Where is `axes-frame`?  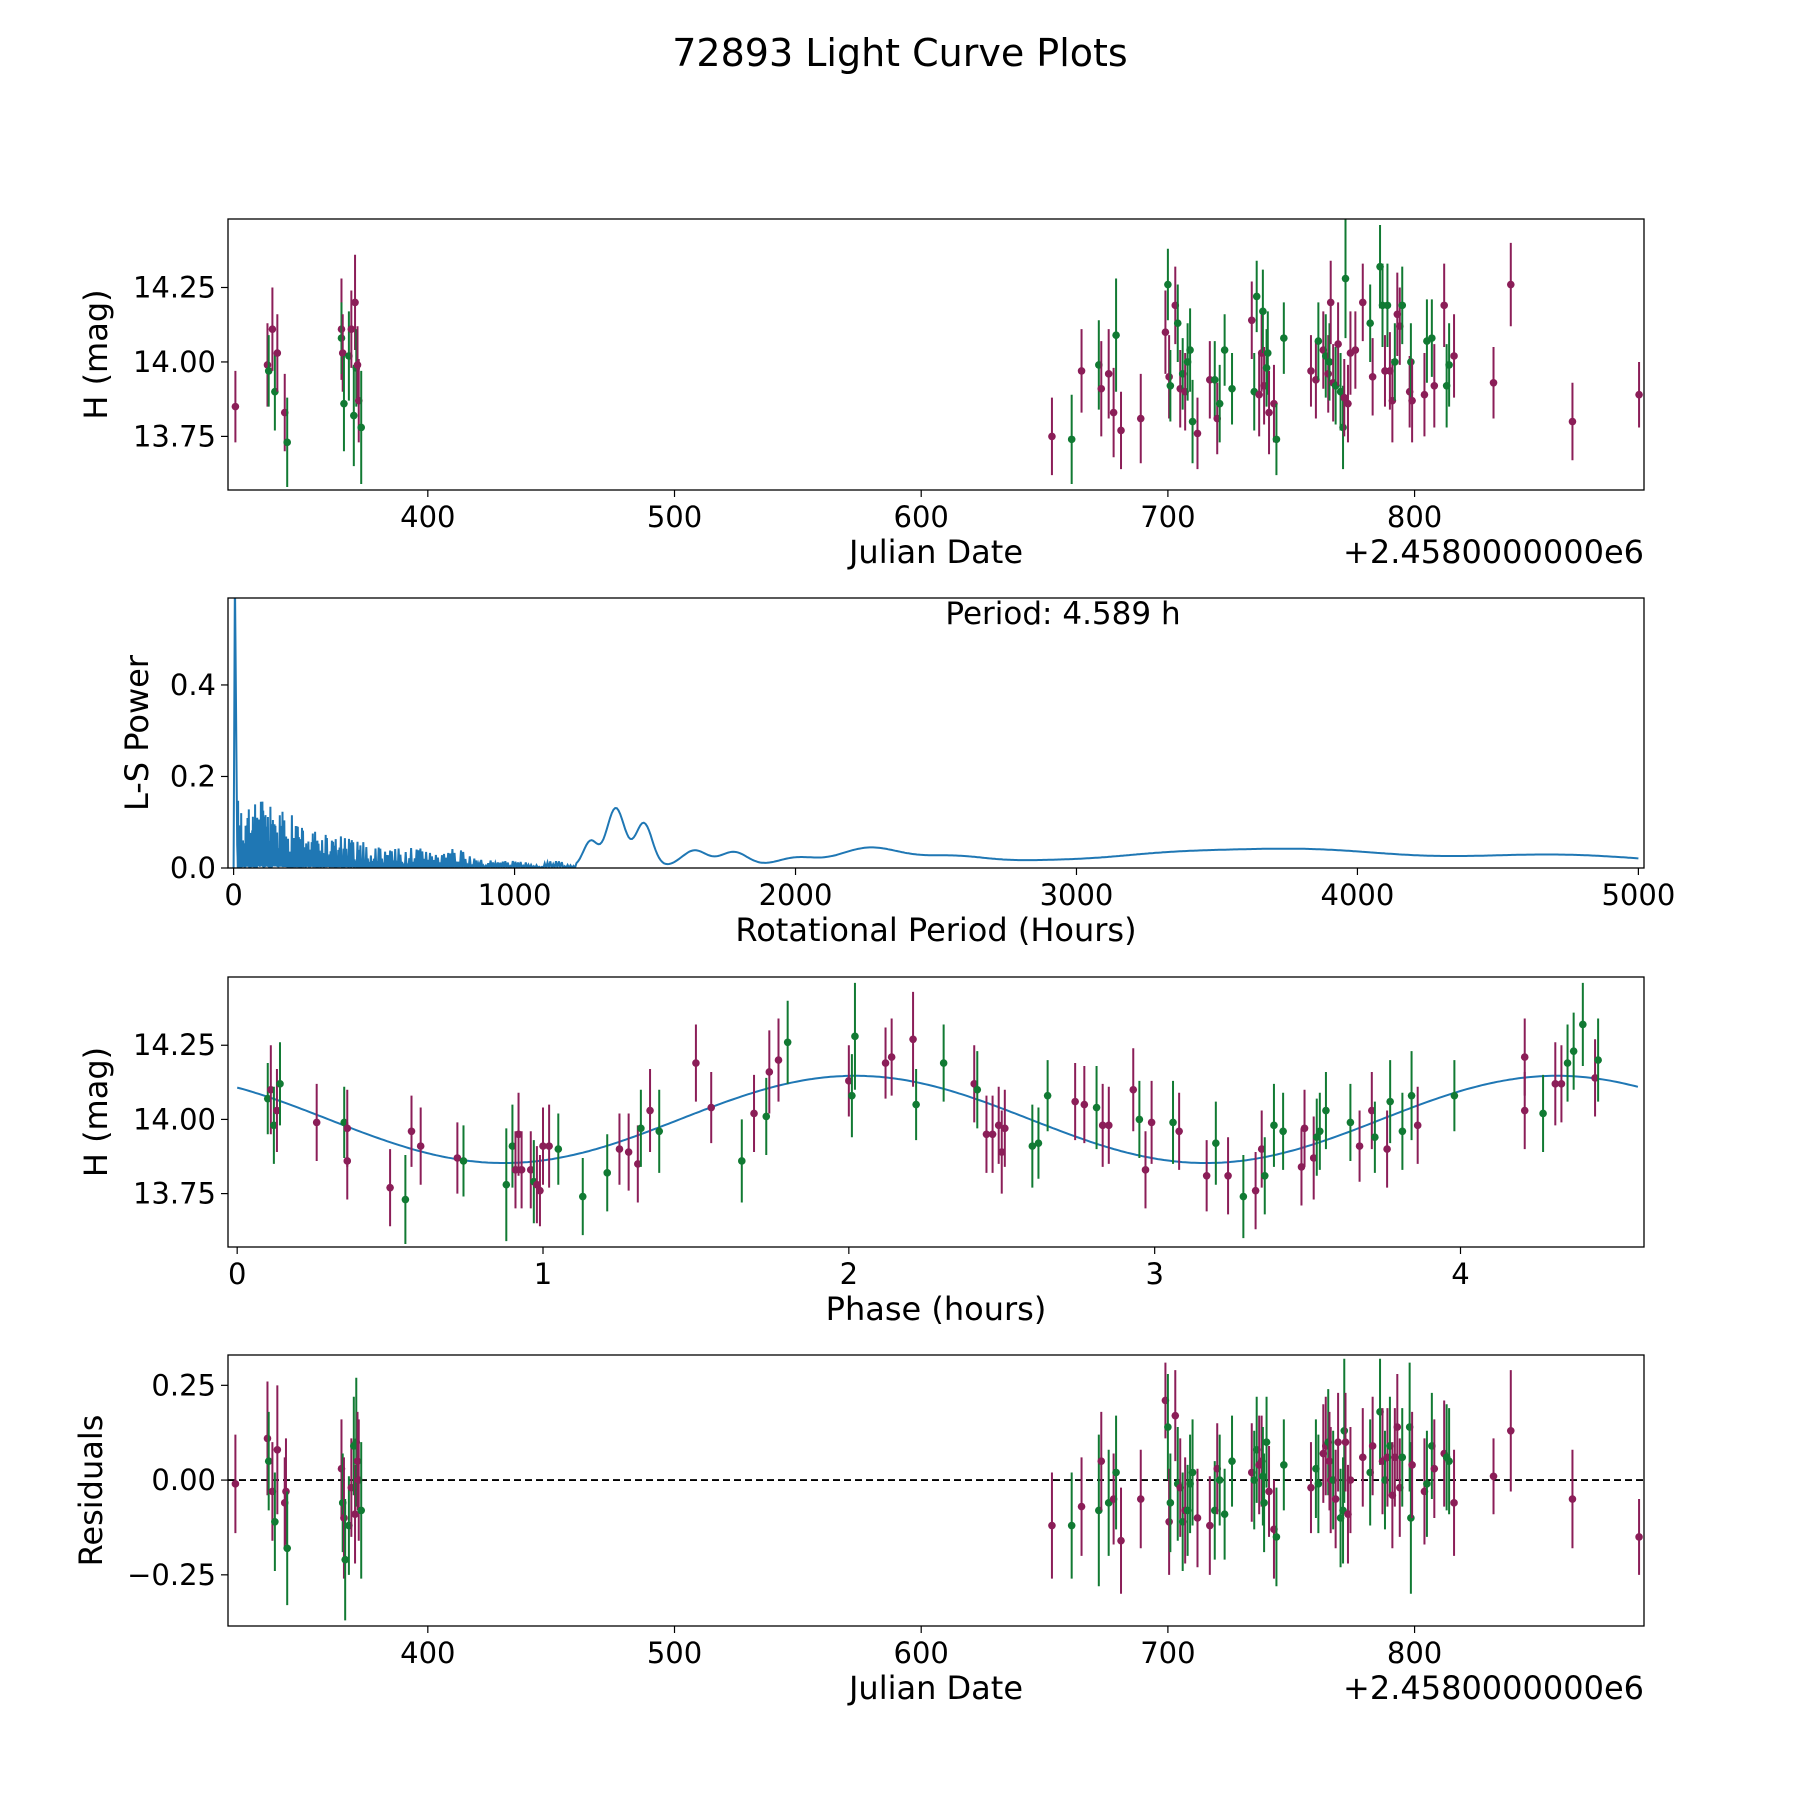 axes-frame is located at coordinates (936, 1490).